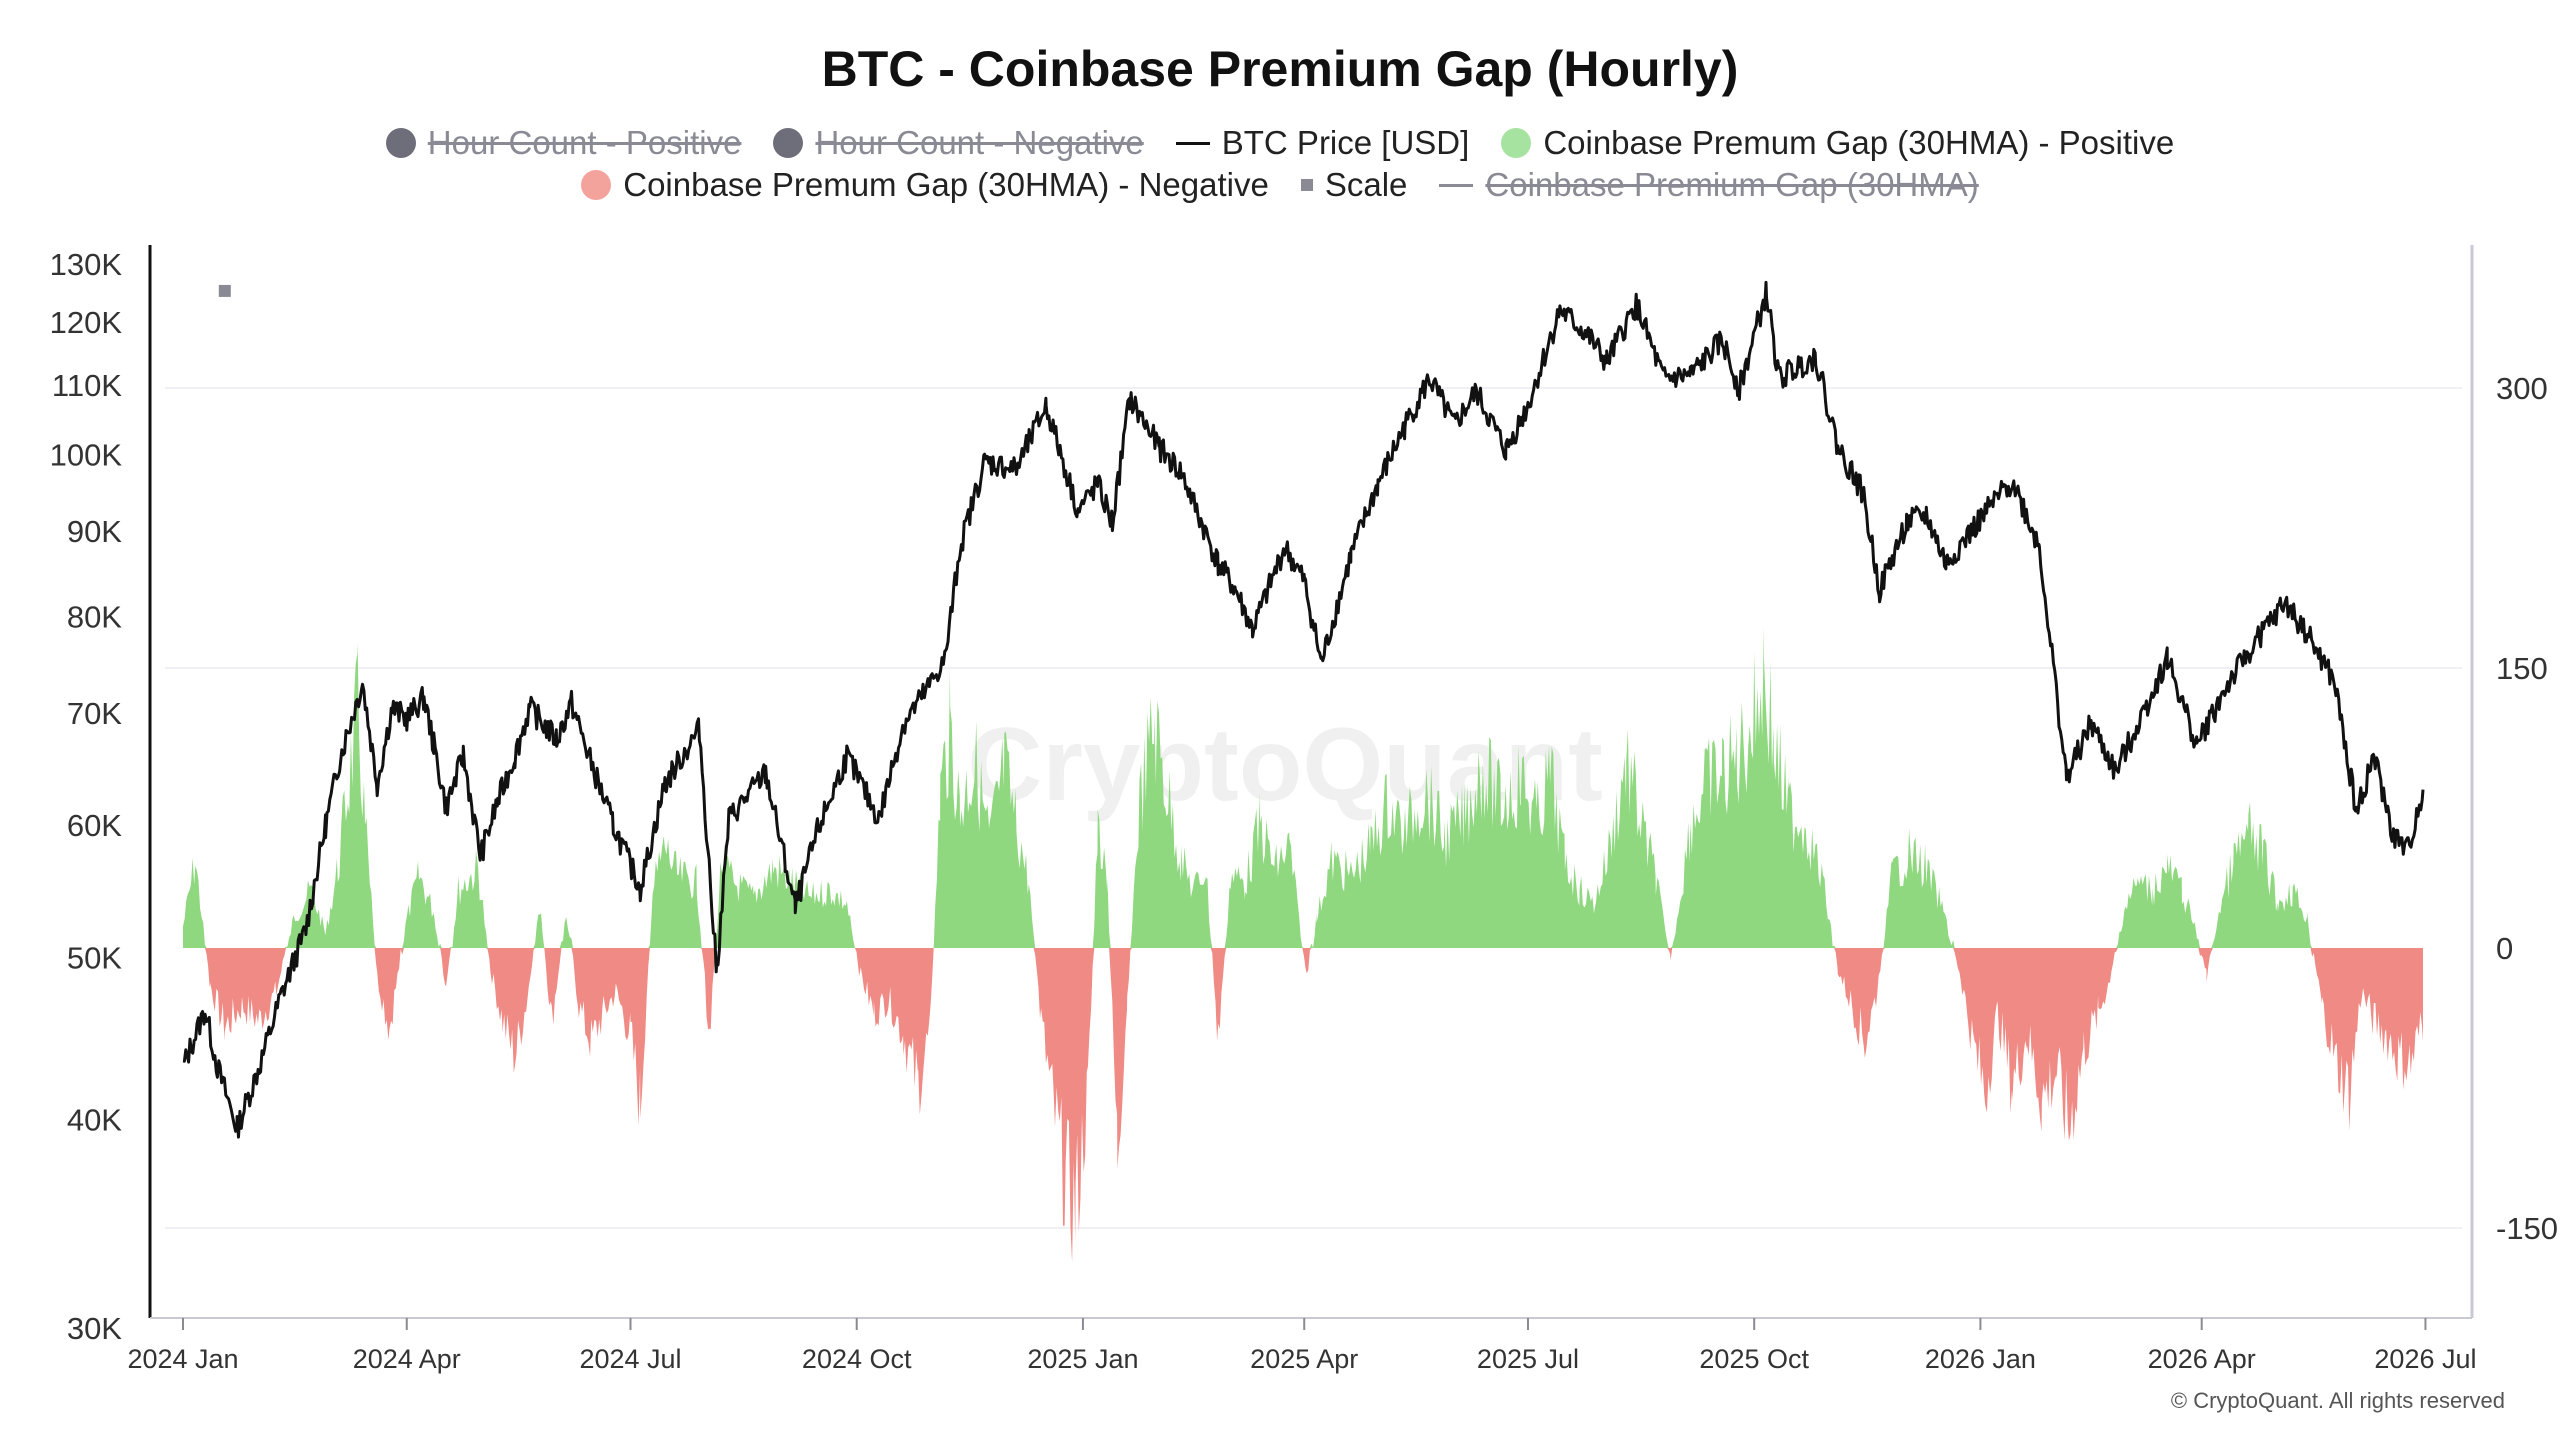 The image size is (2560, 1440). I want to click on x-tick-label: 2024 Jul, so click(630, 1359).